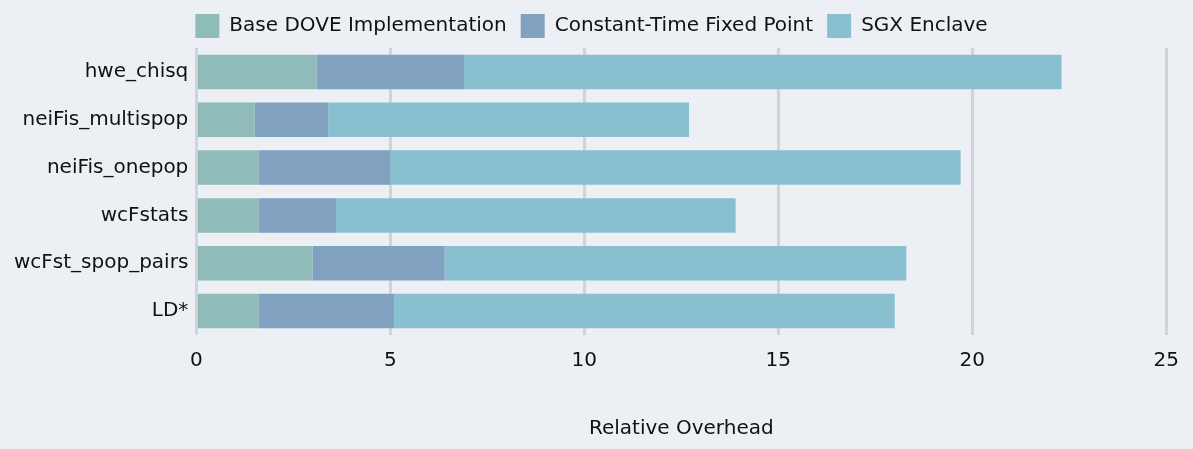  Describe the element at coordinates (170, 309) in the screenshot. I see `y-tick-label: LD*` at that location.